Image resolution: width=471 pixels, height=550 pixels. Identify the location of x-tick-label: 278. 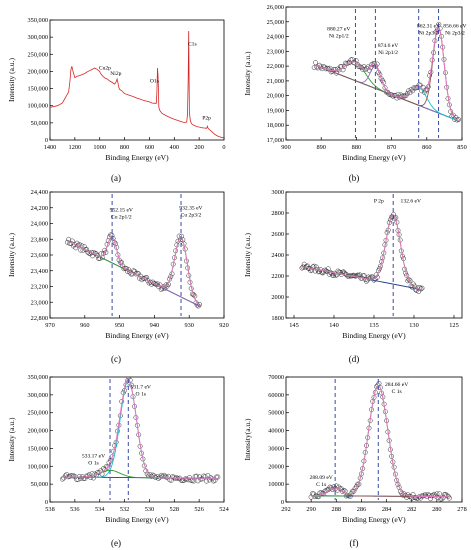
(461, 509).